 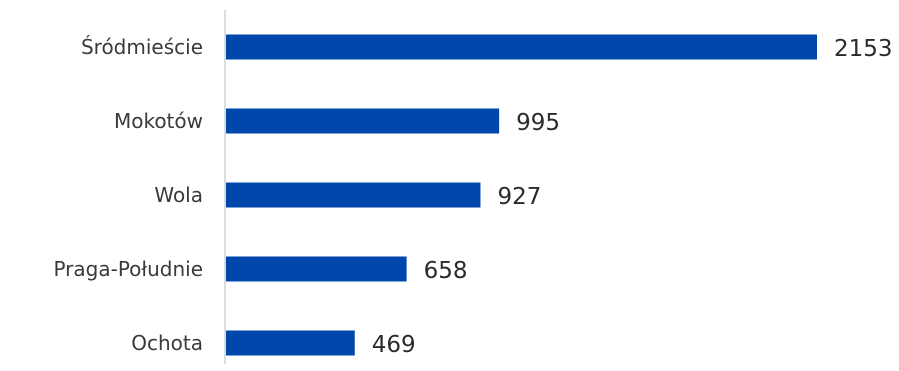 I want to click on category-label: Ochota, so click(x=167, y=343).